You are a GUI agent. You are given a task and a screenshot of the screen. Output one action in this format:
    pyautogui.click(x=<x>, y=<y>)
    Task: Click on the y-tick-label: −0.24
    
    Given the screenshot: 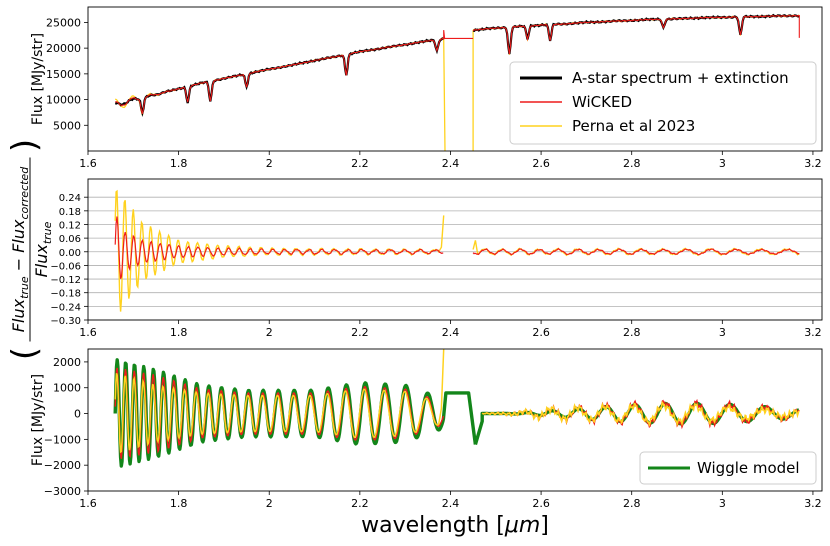 What is the action you would take?
    pyautogui.click(x=65, y=307)
    